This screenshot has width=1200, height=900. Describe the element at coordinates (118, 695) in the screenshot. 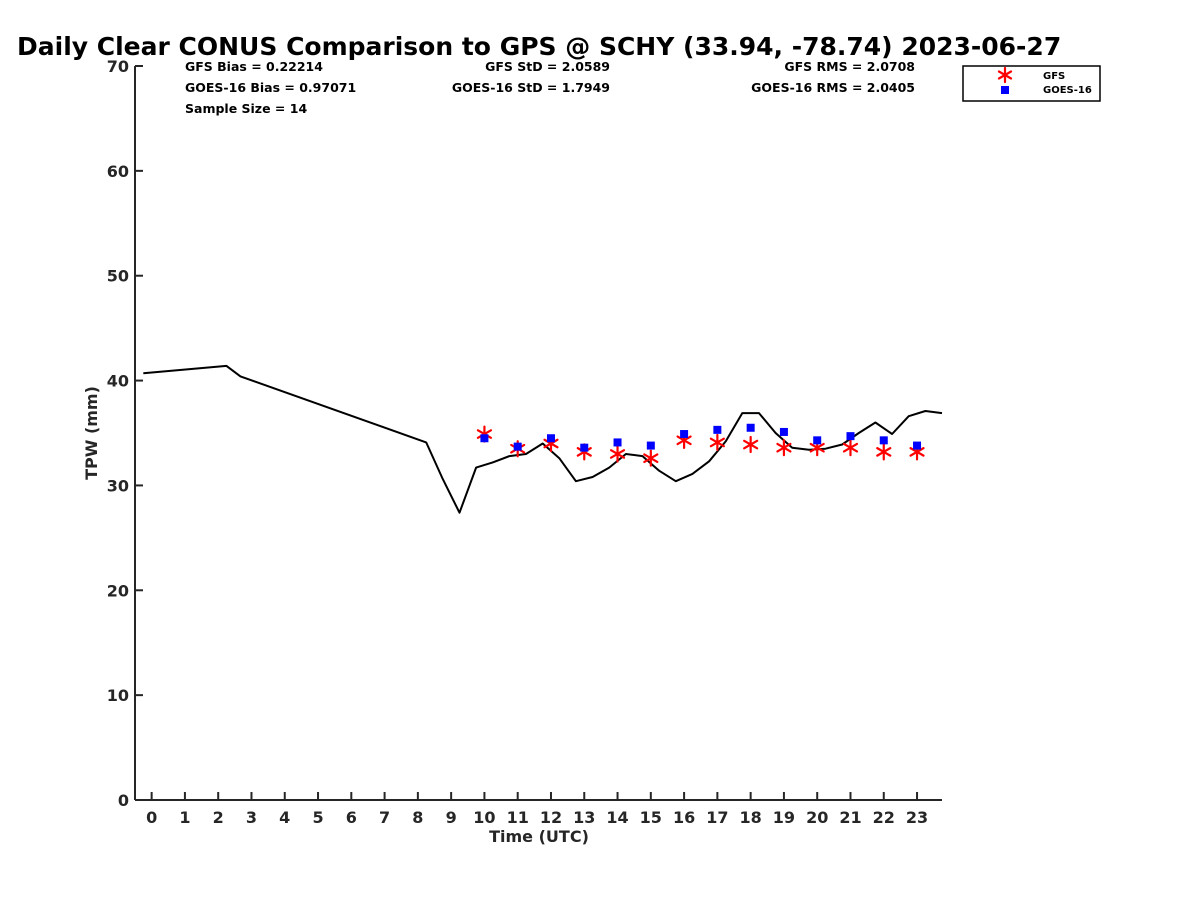

I see `y-tick-label: 10` at that location.